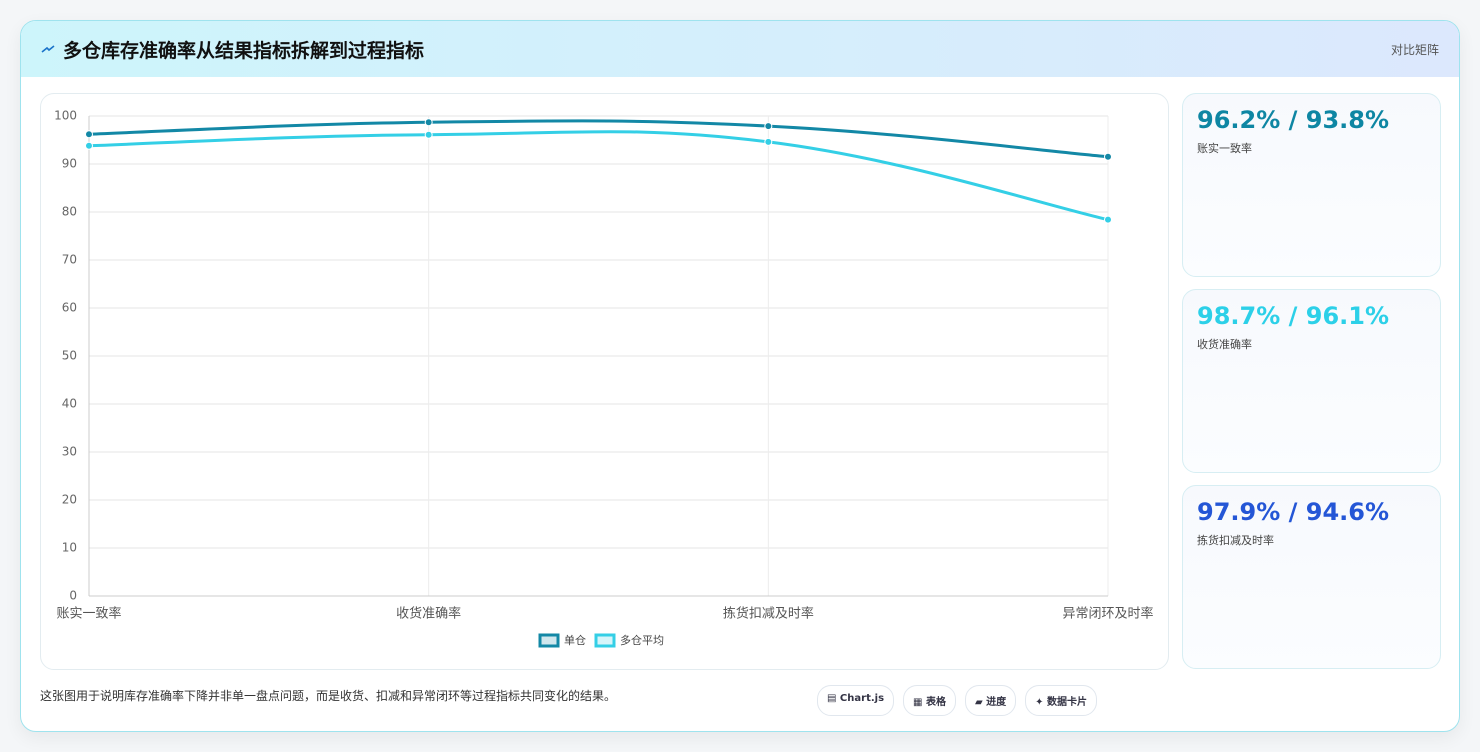 Image resolution: width=1480 pixels, height=752 pixels. What do you see at coordinates (1107, 614) in the screenshot?
I see `x-tick-label: 异常闭环及时率` at bounding box center [1107, 614].